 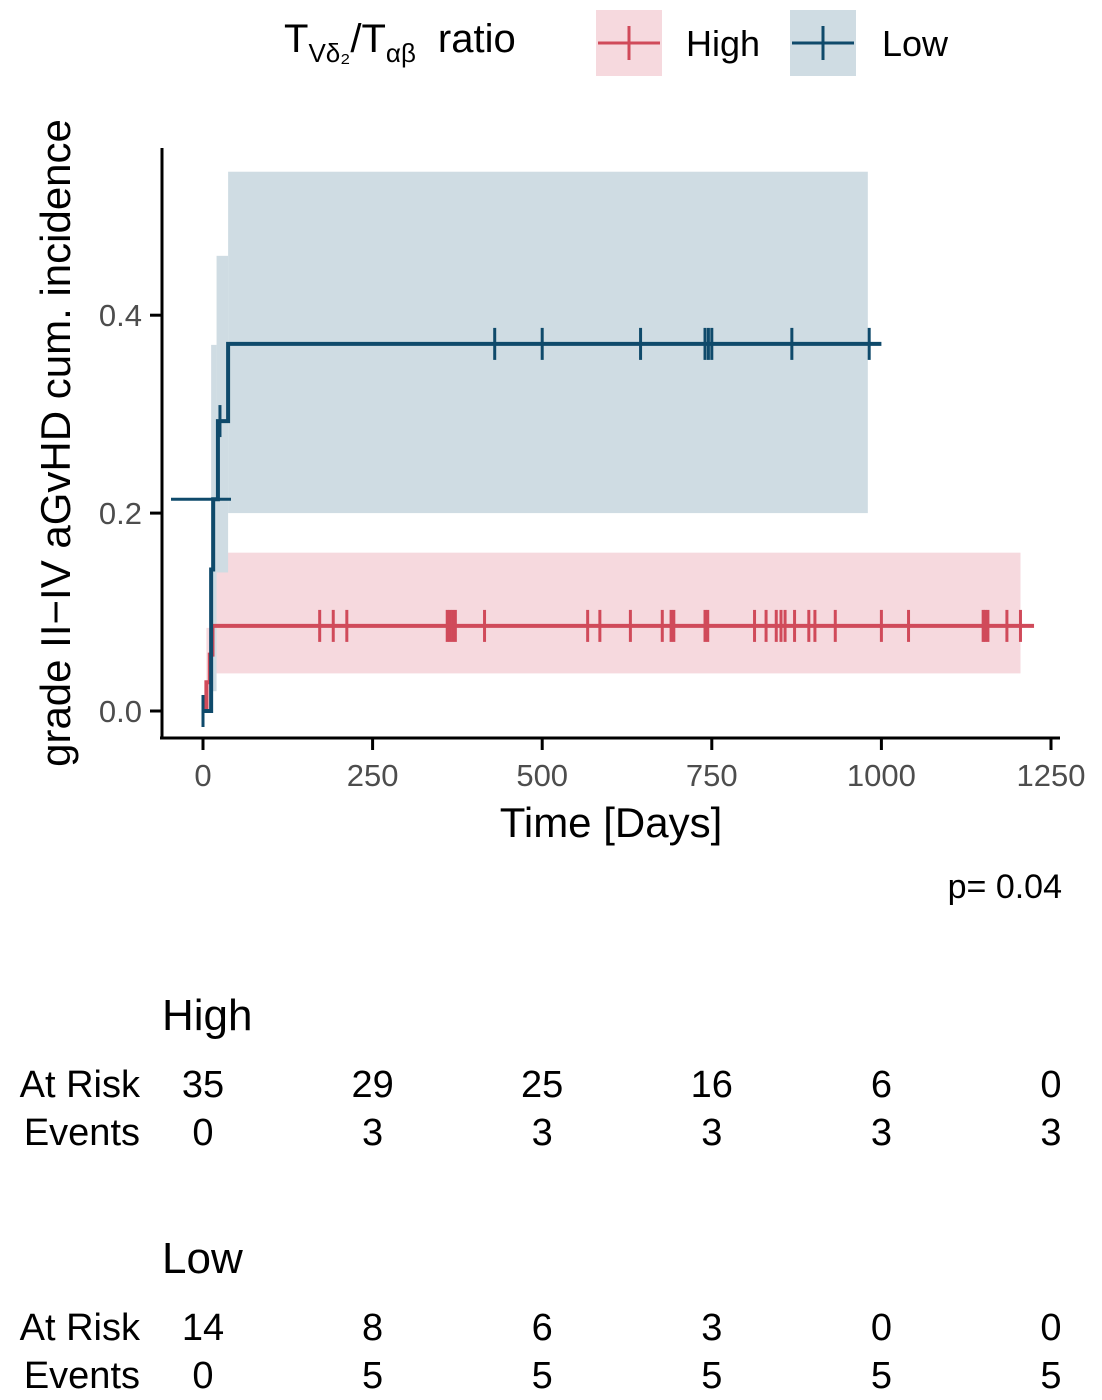 I want to click on y-axis-ticks: 0.0 0.2 0.4, so click(x=130, y=513).